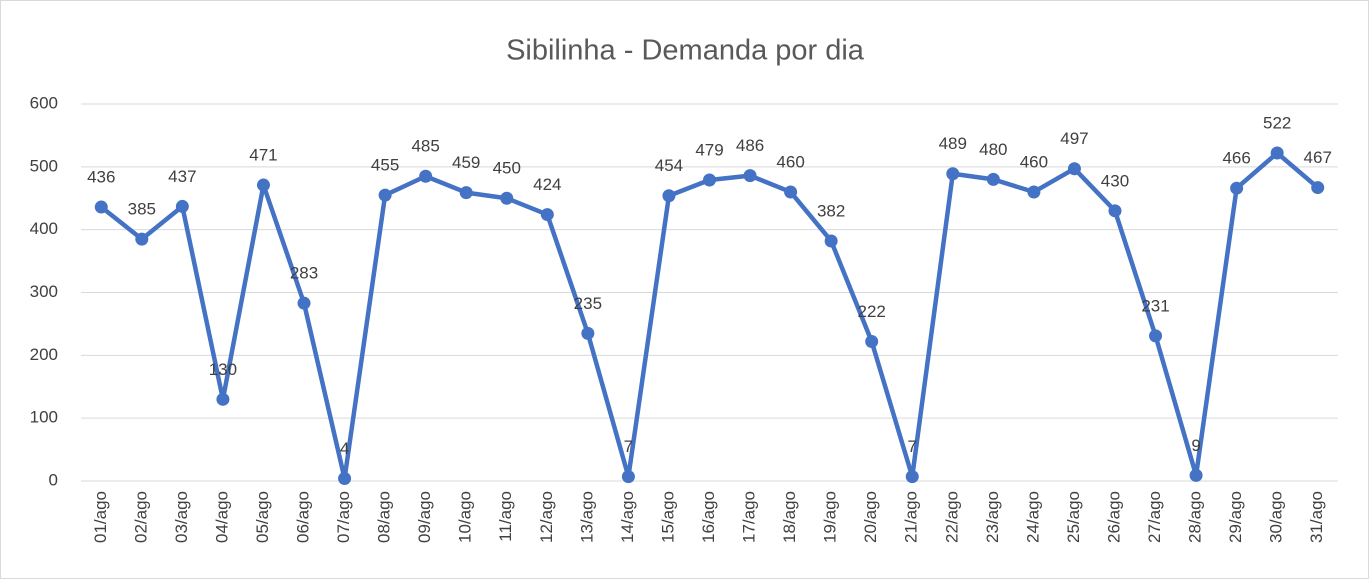  Describe the element at coordinates (749, 517) in the screenshot. I see `x-tick-label: 17/ago` at that location.